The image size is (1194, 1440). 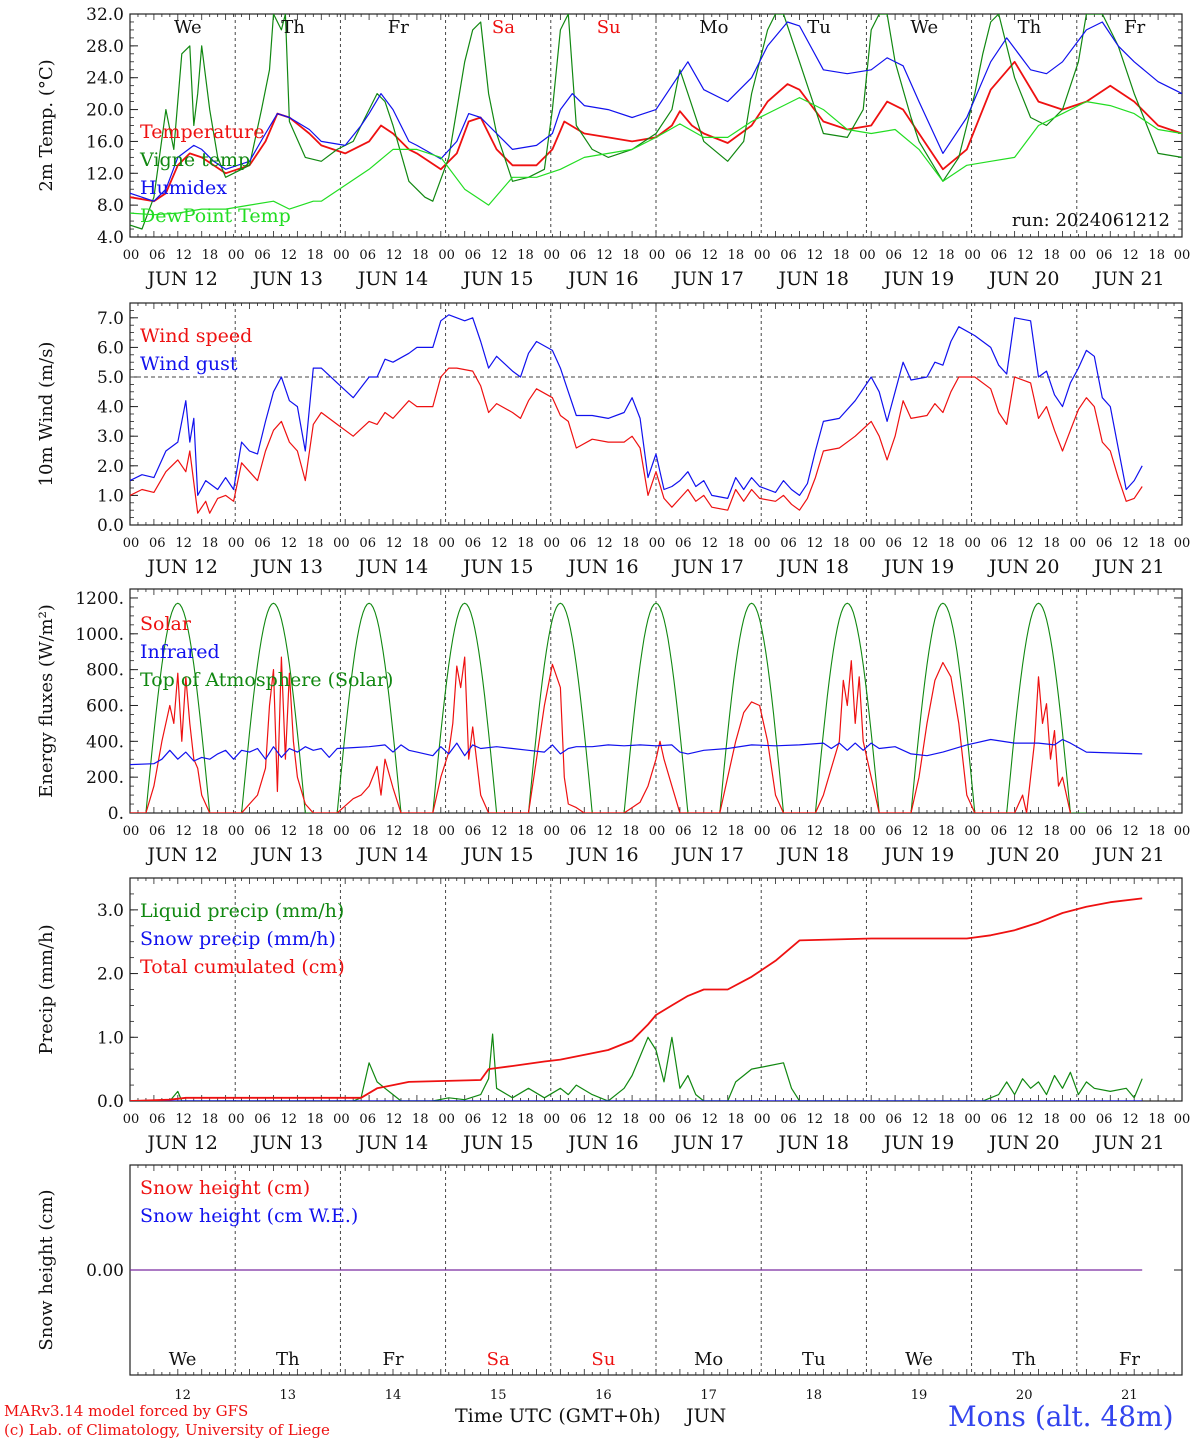 What do you see at coordinates (202, 132) in the screenshot?
I see `legend-entry: Temperature` at bounding box center [202, 132].